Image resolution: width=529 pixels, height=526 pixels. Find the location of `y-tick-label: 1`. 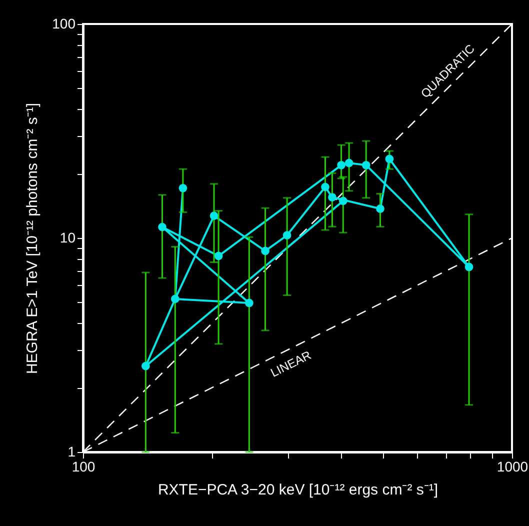

y-tick-label: 1 is located at coordinates (72, 452).